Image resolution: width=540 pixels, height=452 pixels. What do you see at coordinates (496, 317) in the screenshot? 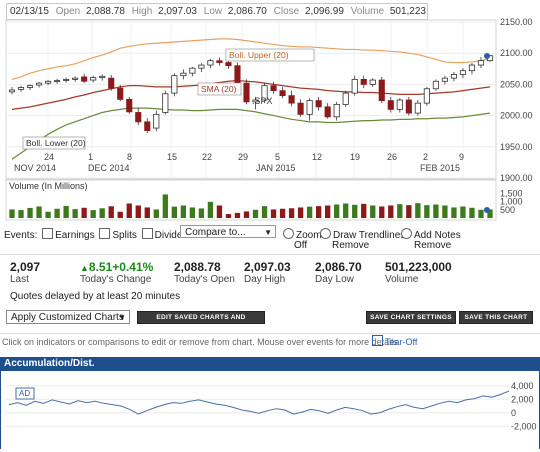
I see `save-this-chart-button: SAVE THIS CHART` at bounding box center [496, 317].